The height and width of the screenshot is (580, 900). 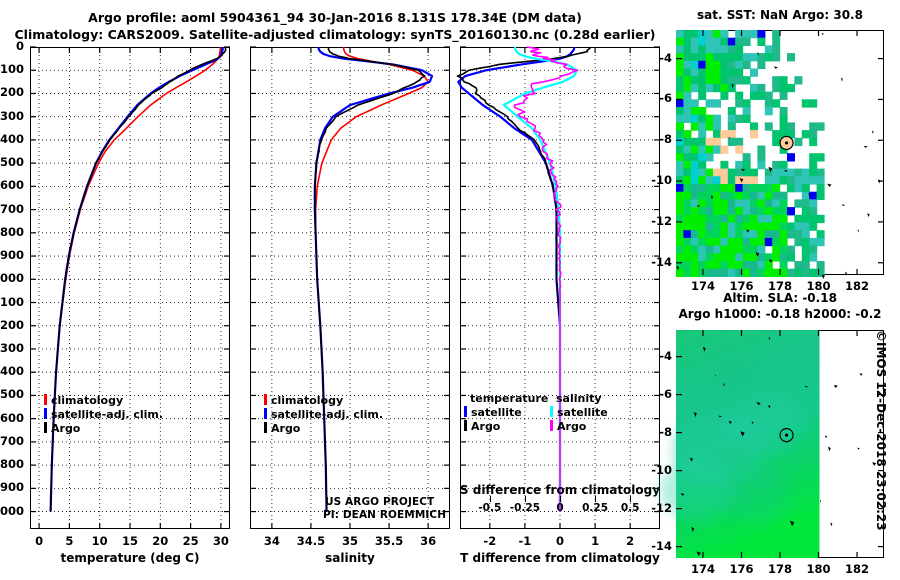 What do you see at coordinates (661, 261) in the screenshot?
I see `map-ytick-sst-5: -14` at bounding box center [661, 261].